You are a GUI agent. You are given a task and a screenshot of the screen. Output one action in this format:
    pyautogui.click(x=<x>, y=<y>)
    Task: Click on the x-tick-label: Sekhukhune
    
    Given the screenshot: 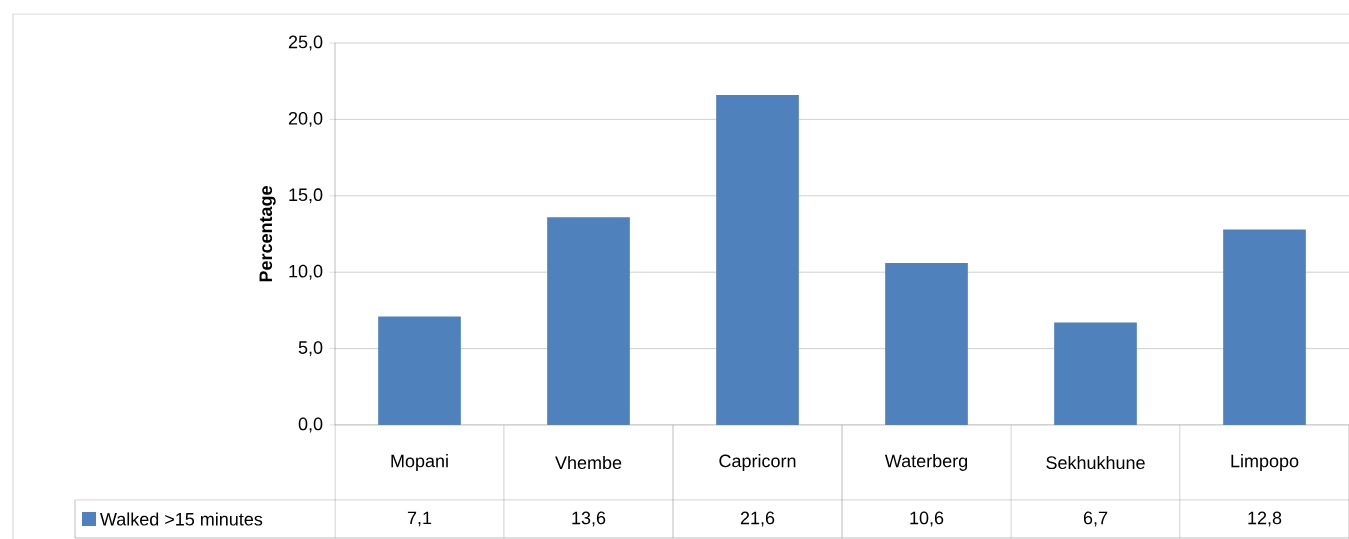 What is the action you would take?
    pyautogui.click(x=1095, y=462)
    